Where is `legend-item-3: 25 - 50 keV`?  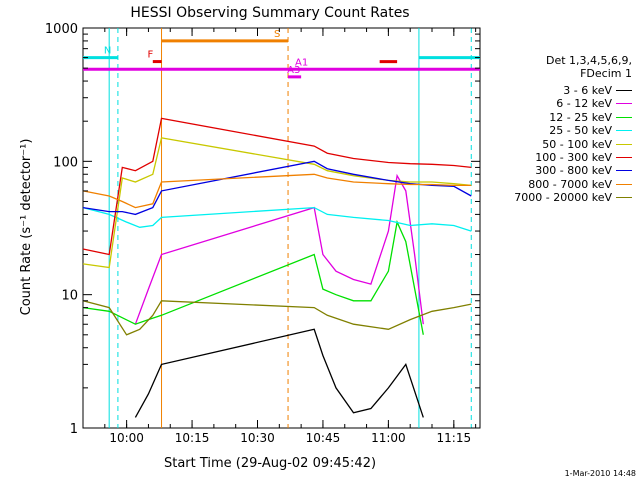
legend-item-3: 25 - 50 keV is located at coordinates (590, 130).